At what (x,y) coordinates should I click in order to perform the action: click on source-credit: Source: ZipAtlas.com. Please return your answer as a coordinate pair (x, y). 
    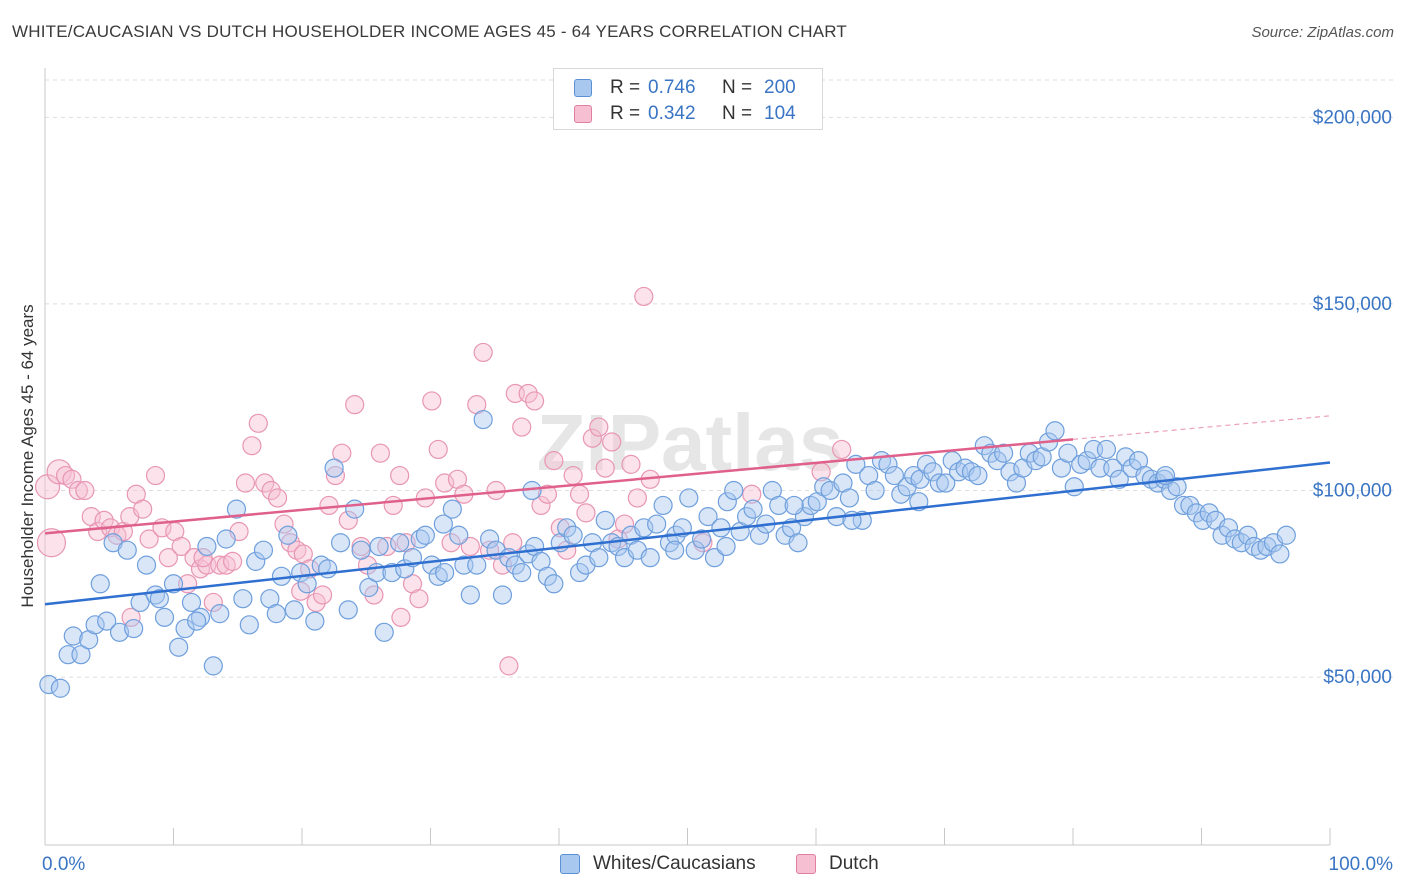
    Looking at the image, I should click on (1322, 32).